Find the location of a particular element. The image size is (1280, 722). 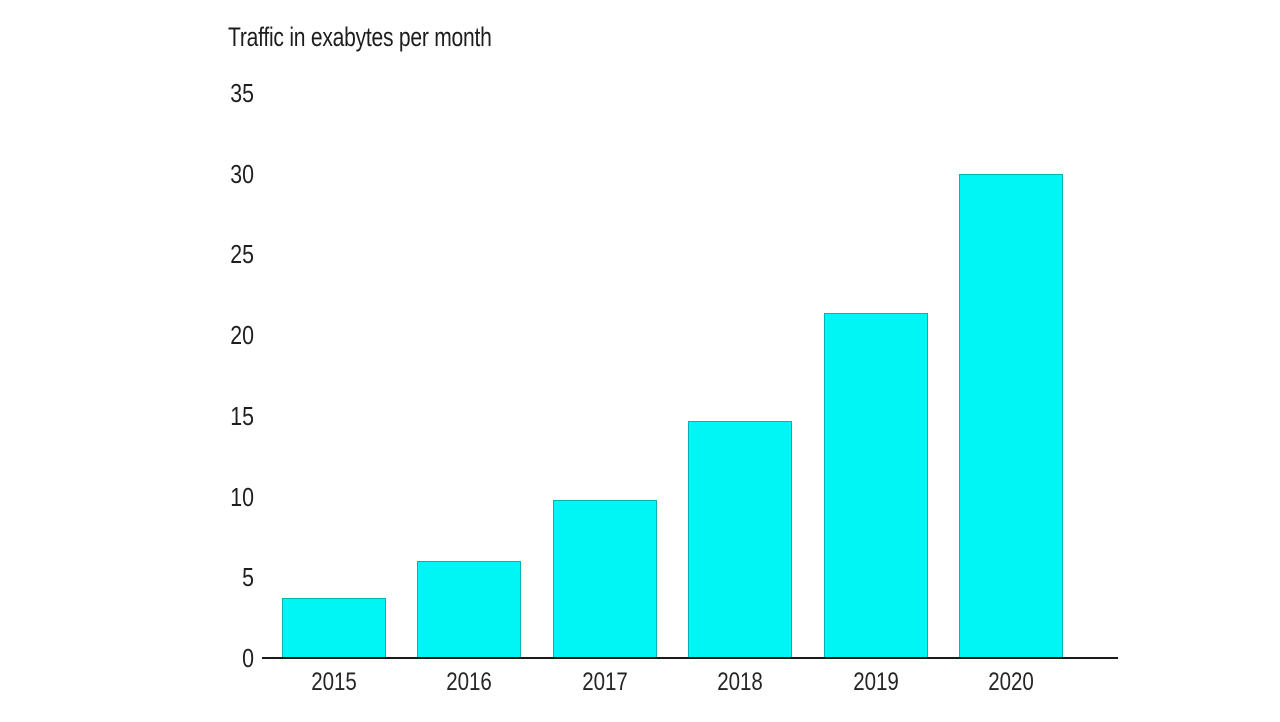

y-tick-label-10: 10 is located at coordinates (242, 496).